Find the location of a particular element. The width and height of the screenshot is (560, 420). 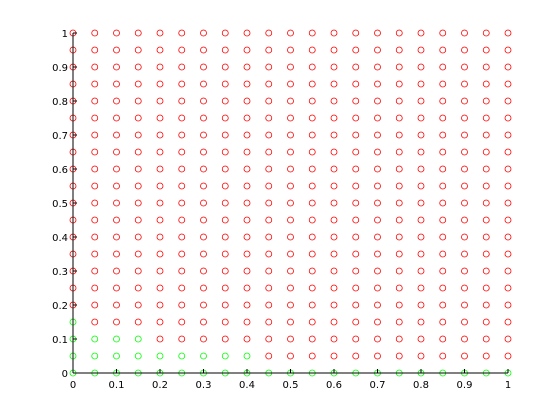

x-tick-label: 0.7 is located at coordinates (378, 385).